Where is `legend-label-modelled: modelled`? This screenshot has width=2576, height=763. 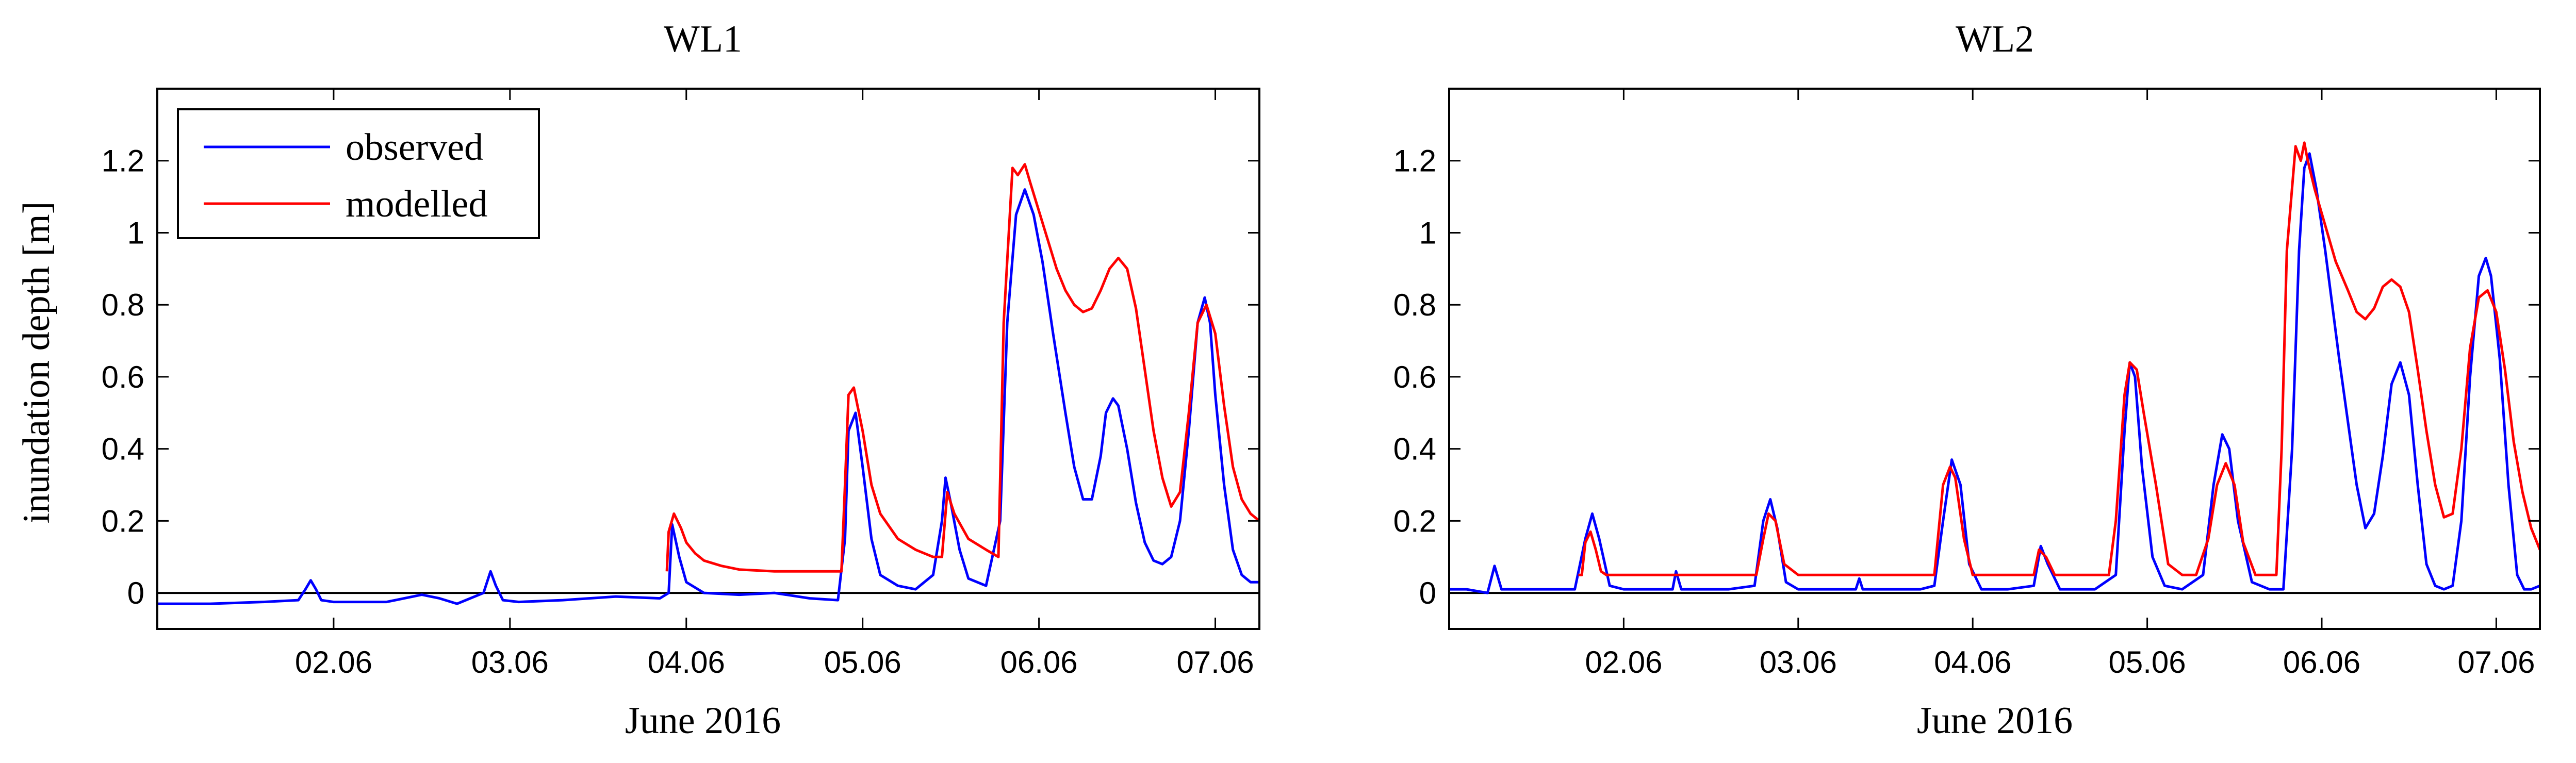
legend-label-modelled: modelled is located at coordinates (416, 204).